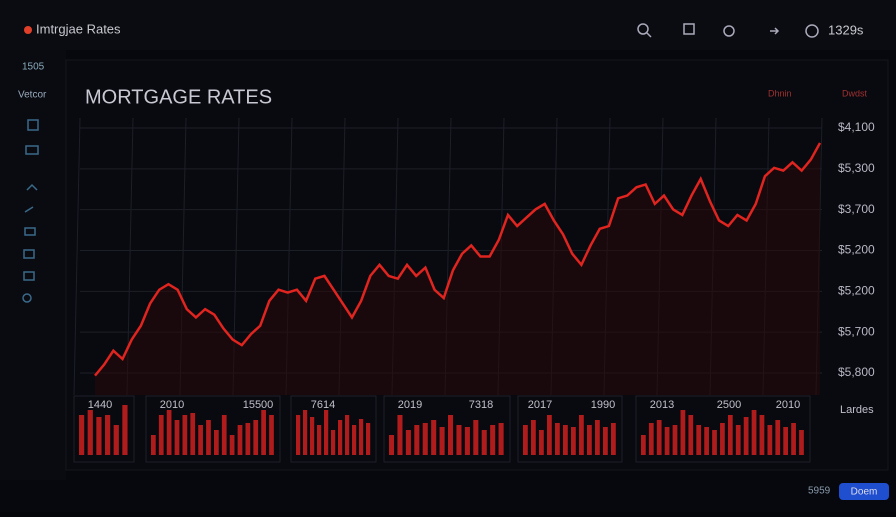  Describe the element at coordinates (32, 95) in the screenshot. I see `sidebar-label: Vetcor` at that location.